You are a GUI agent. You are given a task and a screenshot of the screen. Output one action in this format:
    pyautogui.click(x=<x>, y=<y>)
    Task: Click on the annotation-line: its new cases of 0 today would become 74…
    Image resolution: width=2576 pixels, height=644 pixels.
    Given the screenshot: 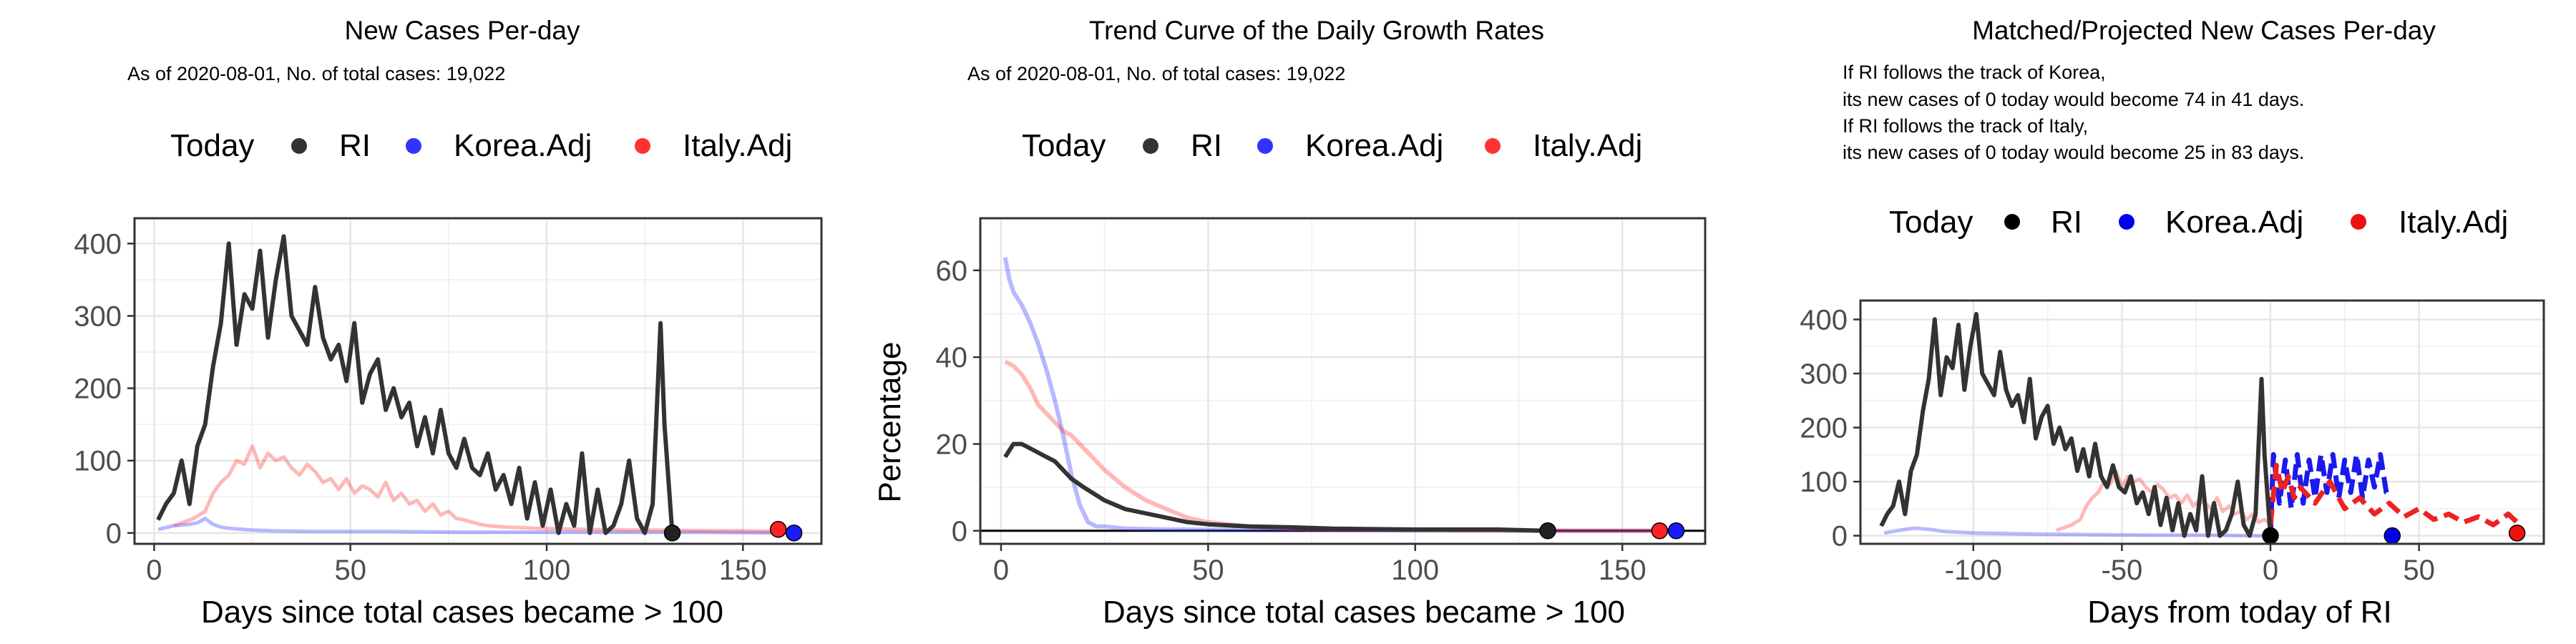 What is the action you would take?
    pyautogui.click(x=2073, y=100)
    